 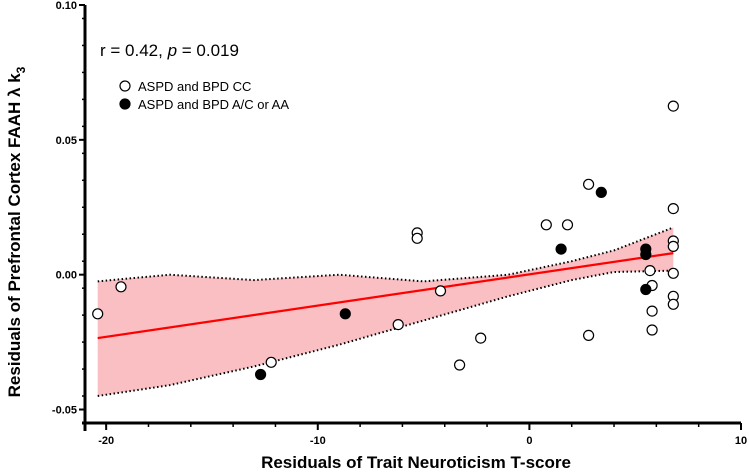 I want to click on legend: ASPD and BPD CC ASPD and BPD A/C or AA, so click(x=204, y=95).